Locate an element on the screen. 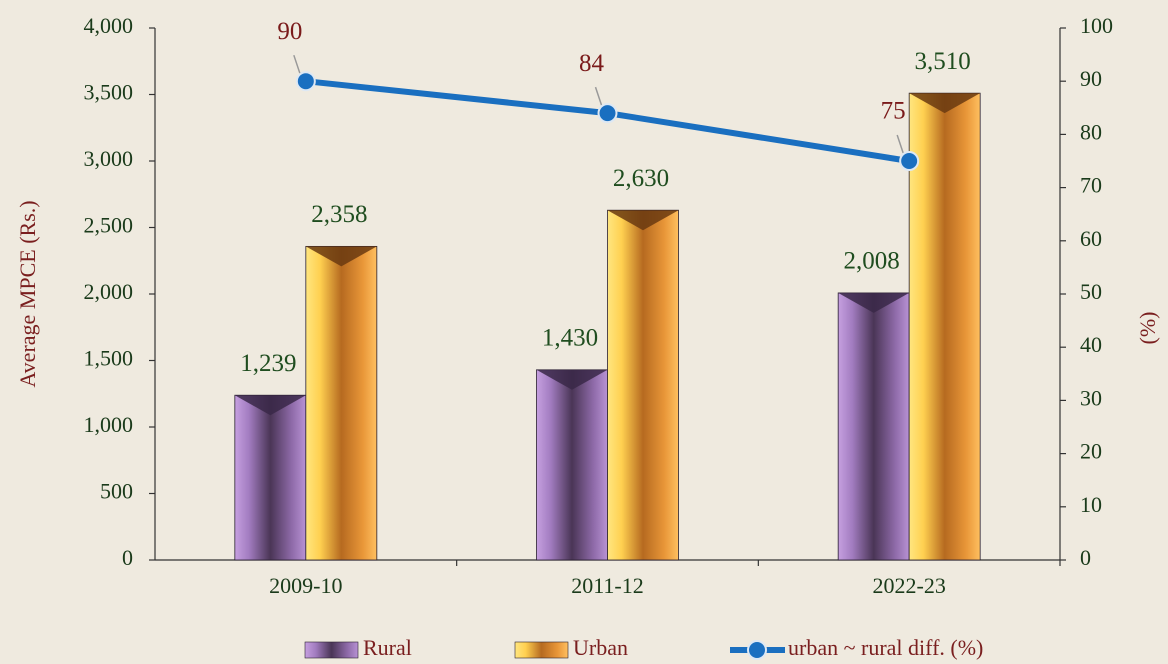  y-tick-label: 2,500 is located at coordinates (109, 225).